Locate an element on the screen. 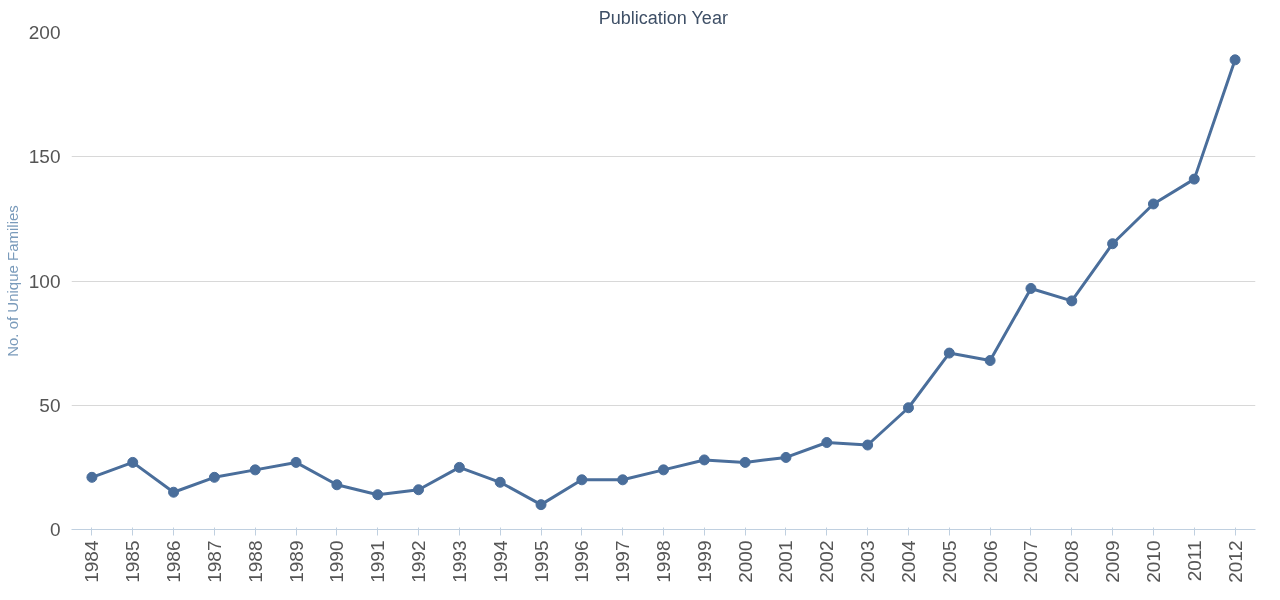 Image resolution: width=1280 pixels, height=600 pixels. chart-title: Publication Year is located at coordinates (663, 17).